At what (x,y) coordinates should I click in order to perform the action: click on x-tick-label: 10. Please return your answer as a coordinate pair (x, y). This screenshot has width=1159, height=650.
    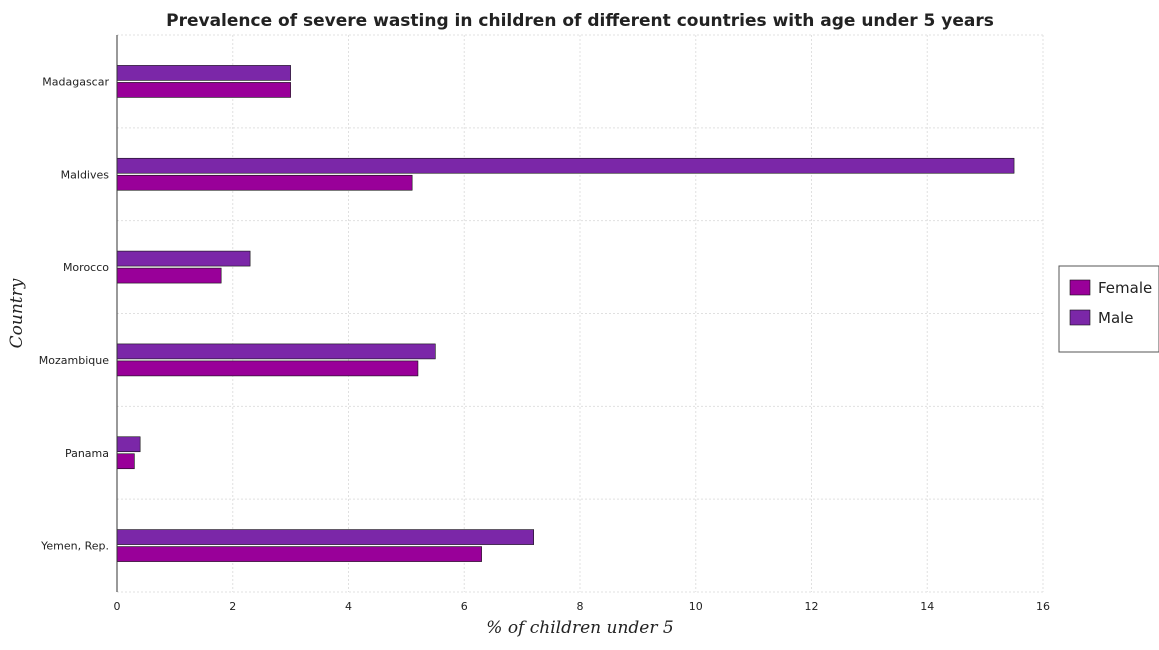
    Looking at the image, I should click on (696, 606).